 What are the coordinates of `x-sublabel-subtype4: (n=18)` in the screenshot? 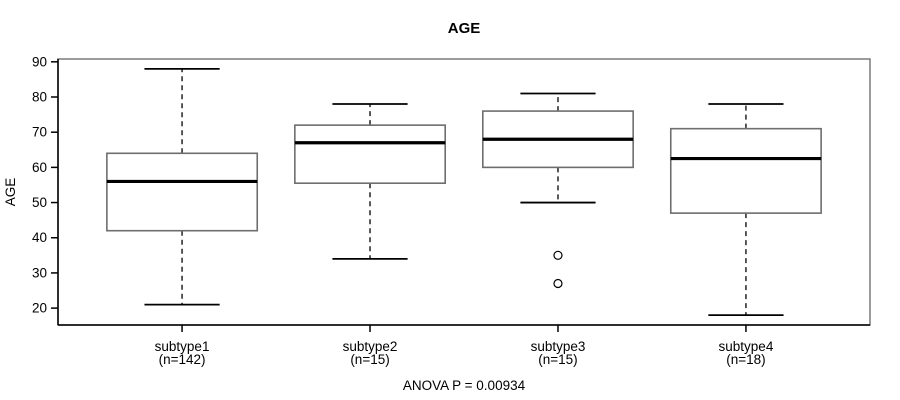 It's located at (745, 359).